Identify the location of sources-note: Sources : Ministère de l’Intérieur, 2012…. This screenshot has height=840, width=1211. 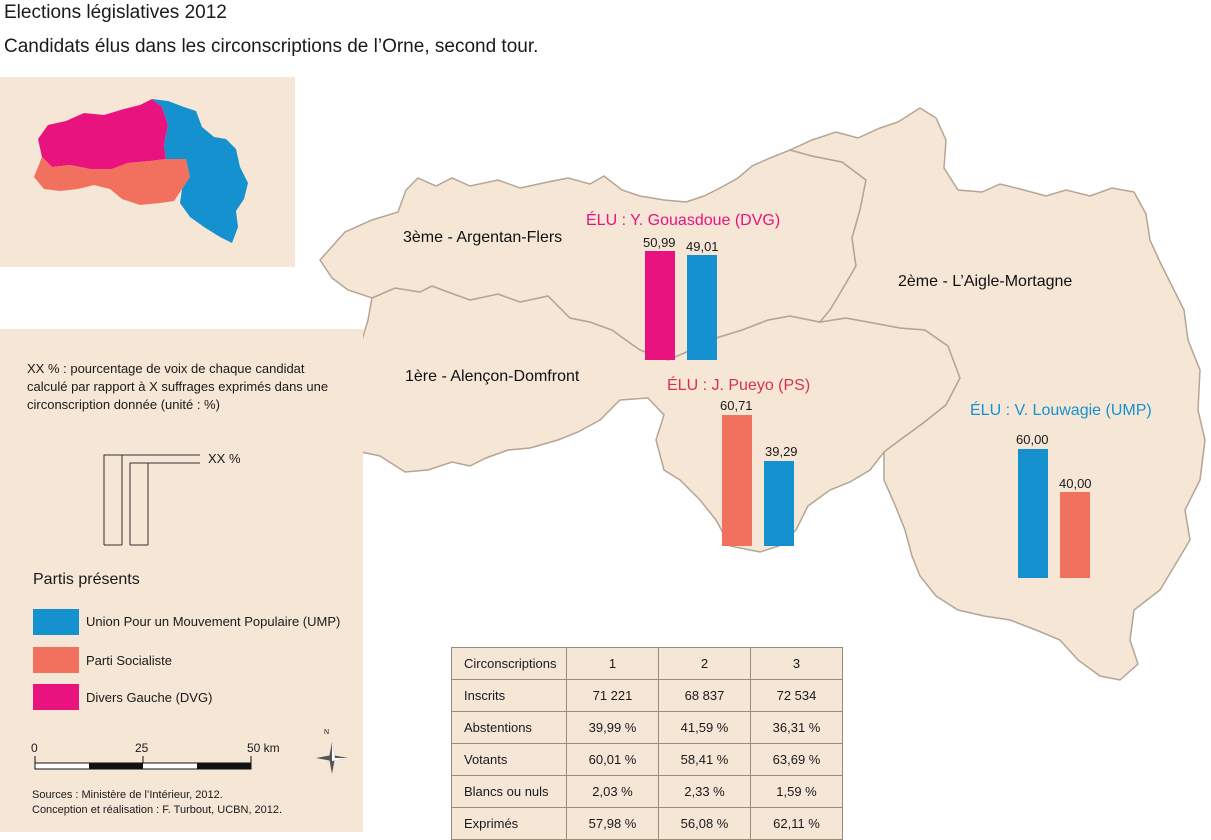
(157, 803).